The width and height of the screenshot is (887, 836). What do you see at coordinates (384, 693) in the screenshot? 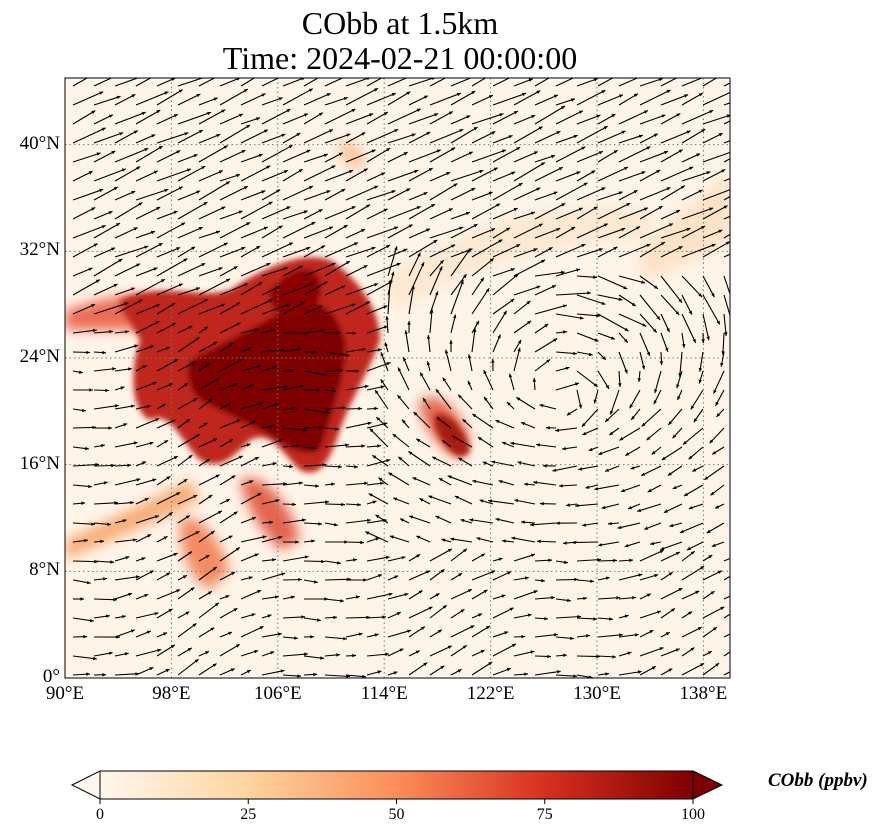
I see `lon-tick-label: 114°E` at bounding box center [384, 693].